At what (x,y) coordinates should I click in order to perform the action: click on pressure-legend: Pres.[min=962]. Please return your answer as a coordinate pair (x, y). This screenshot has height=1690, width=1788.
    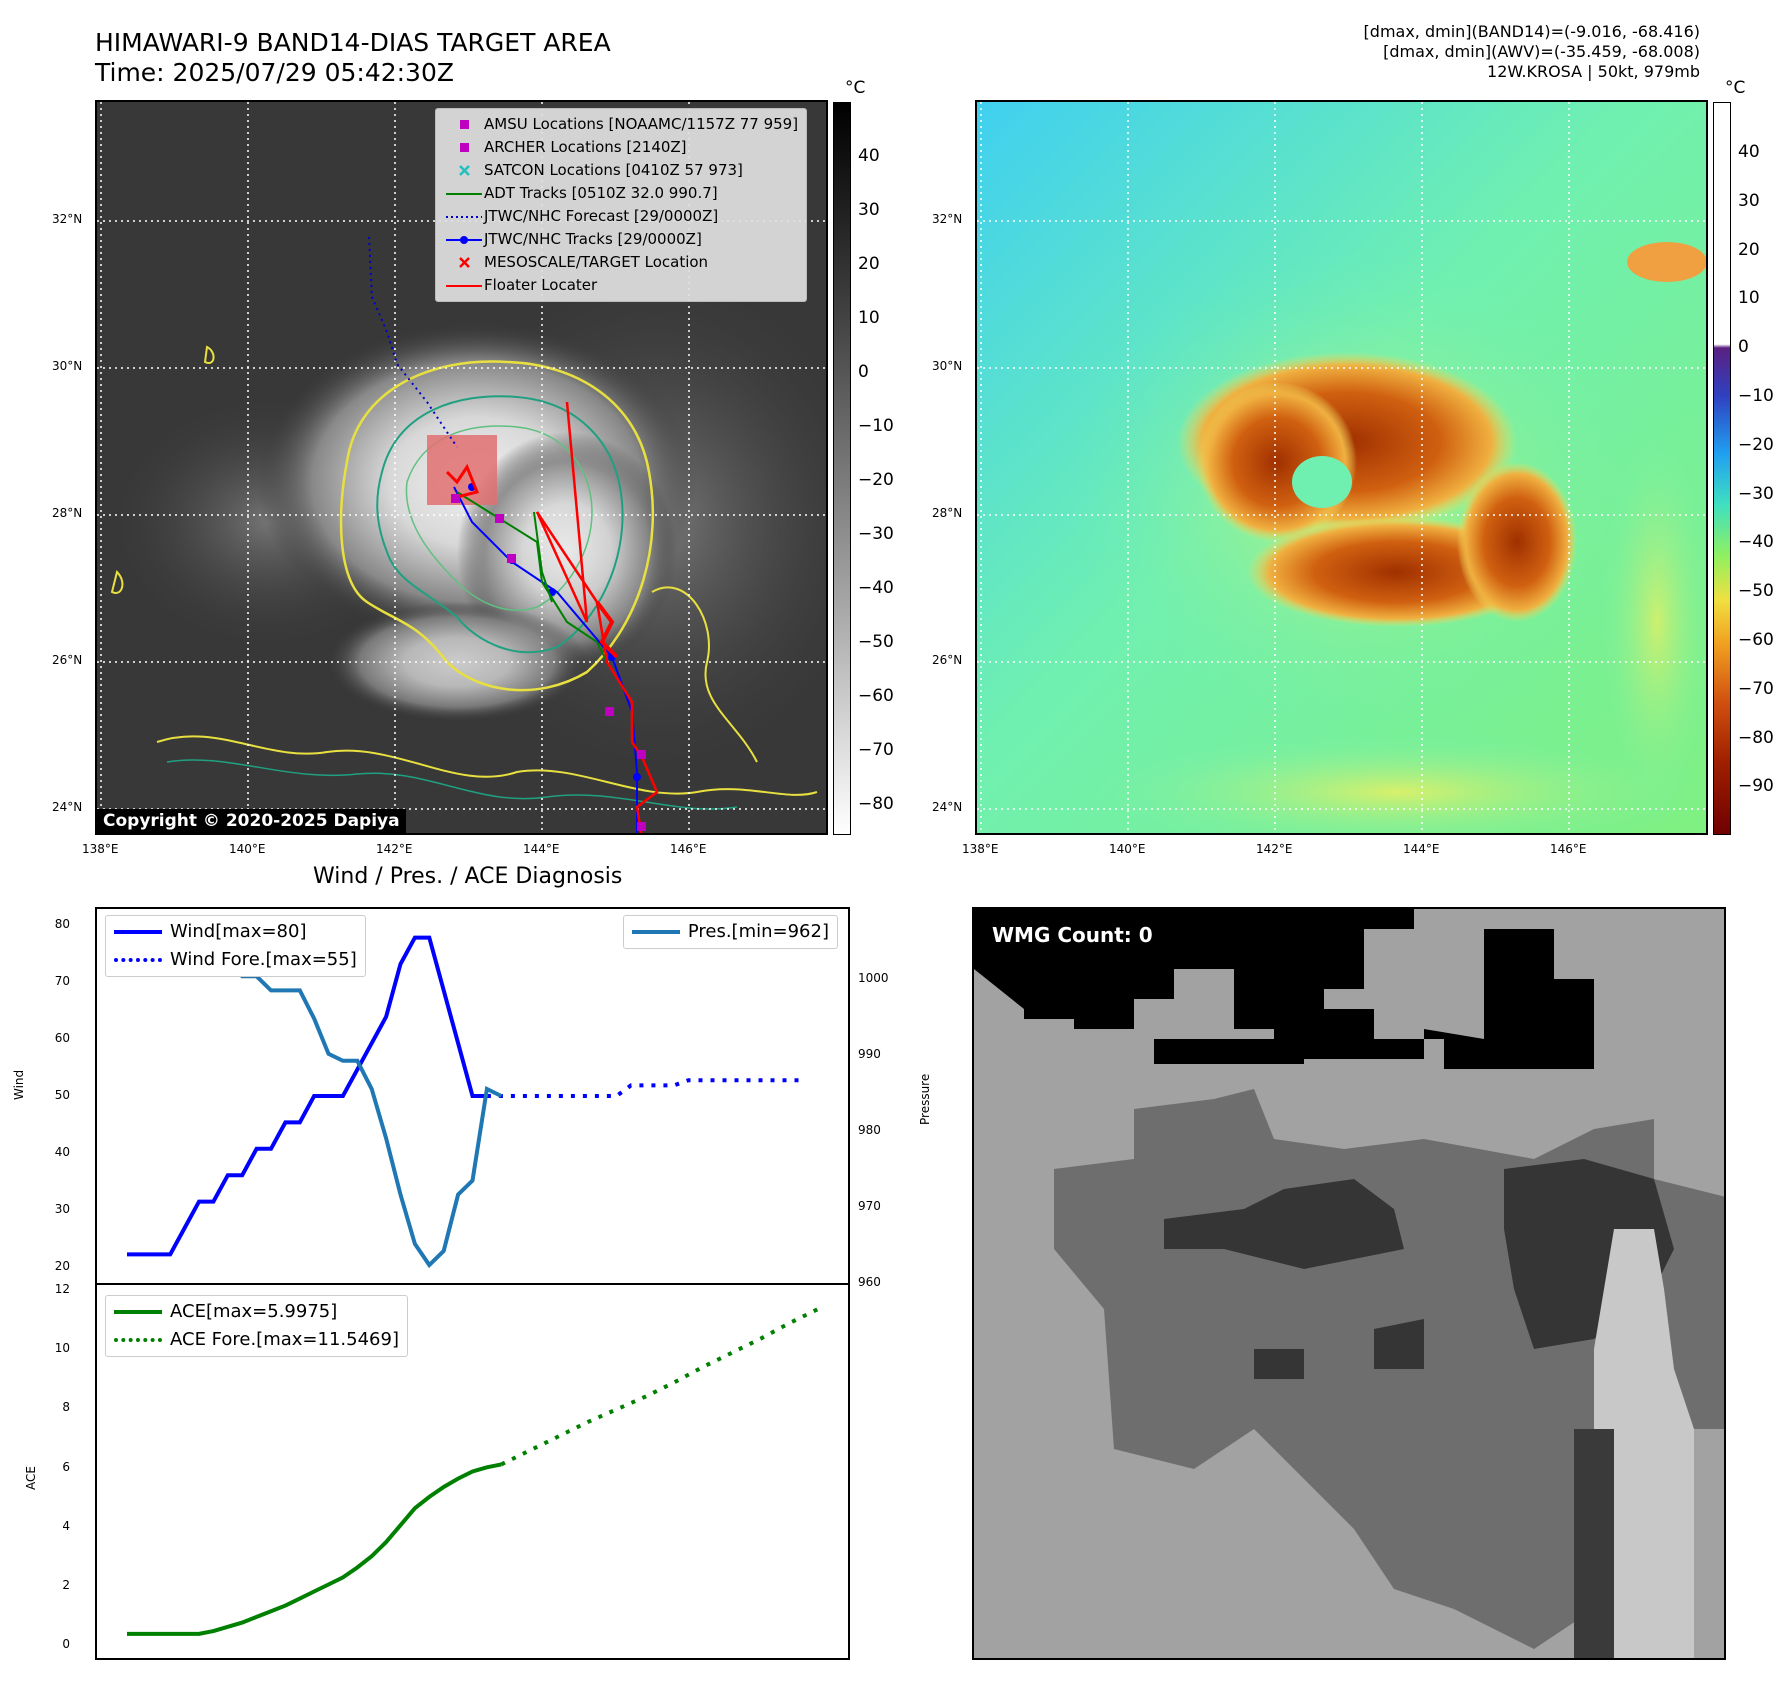
    Looking at the image, I should click on (730, 932).